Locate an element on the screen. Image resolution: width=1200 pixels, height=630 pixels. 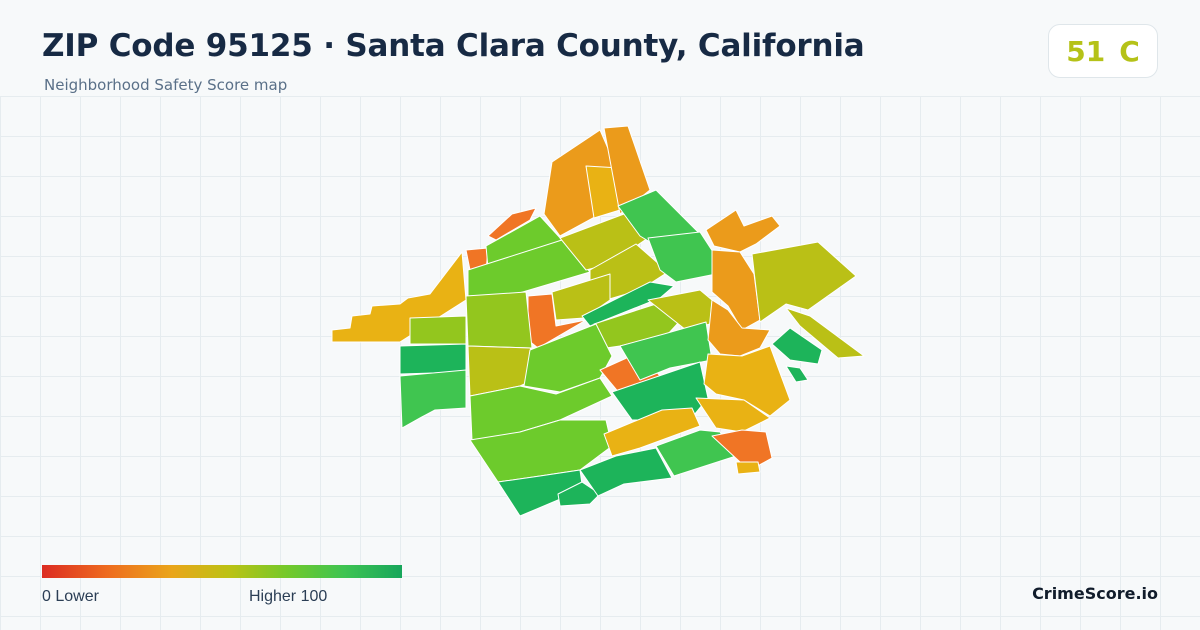
east-olive-region is located at coordinates (804, 282).